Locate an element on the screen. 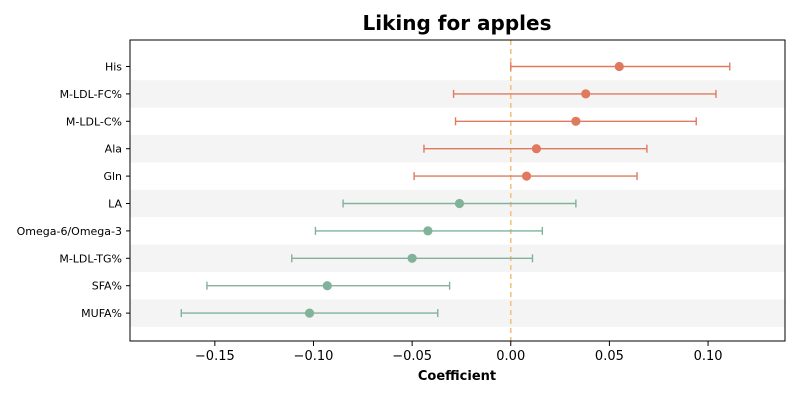 Image resolution: width=800 pixels, height=400 pixels. y-tick-label: Gln is located at coordinates (112, 176).